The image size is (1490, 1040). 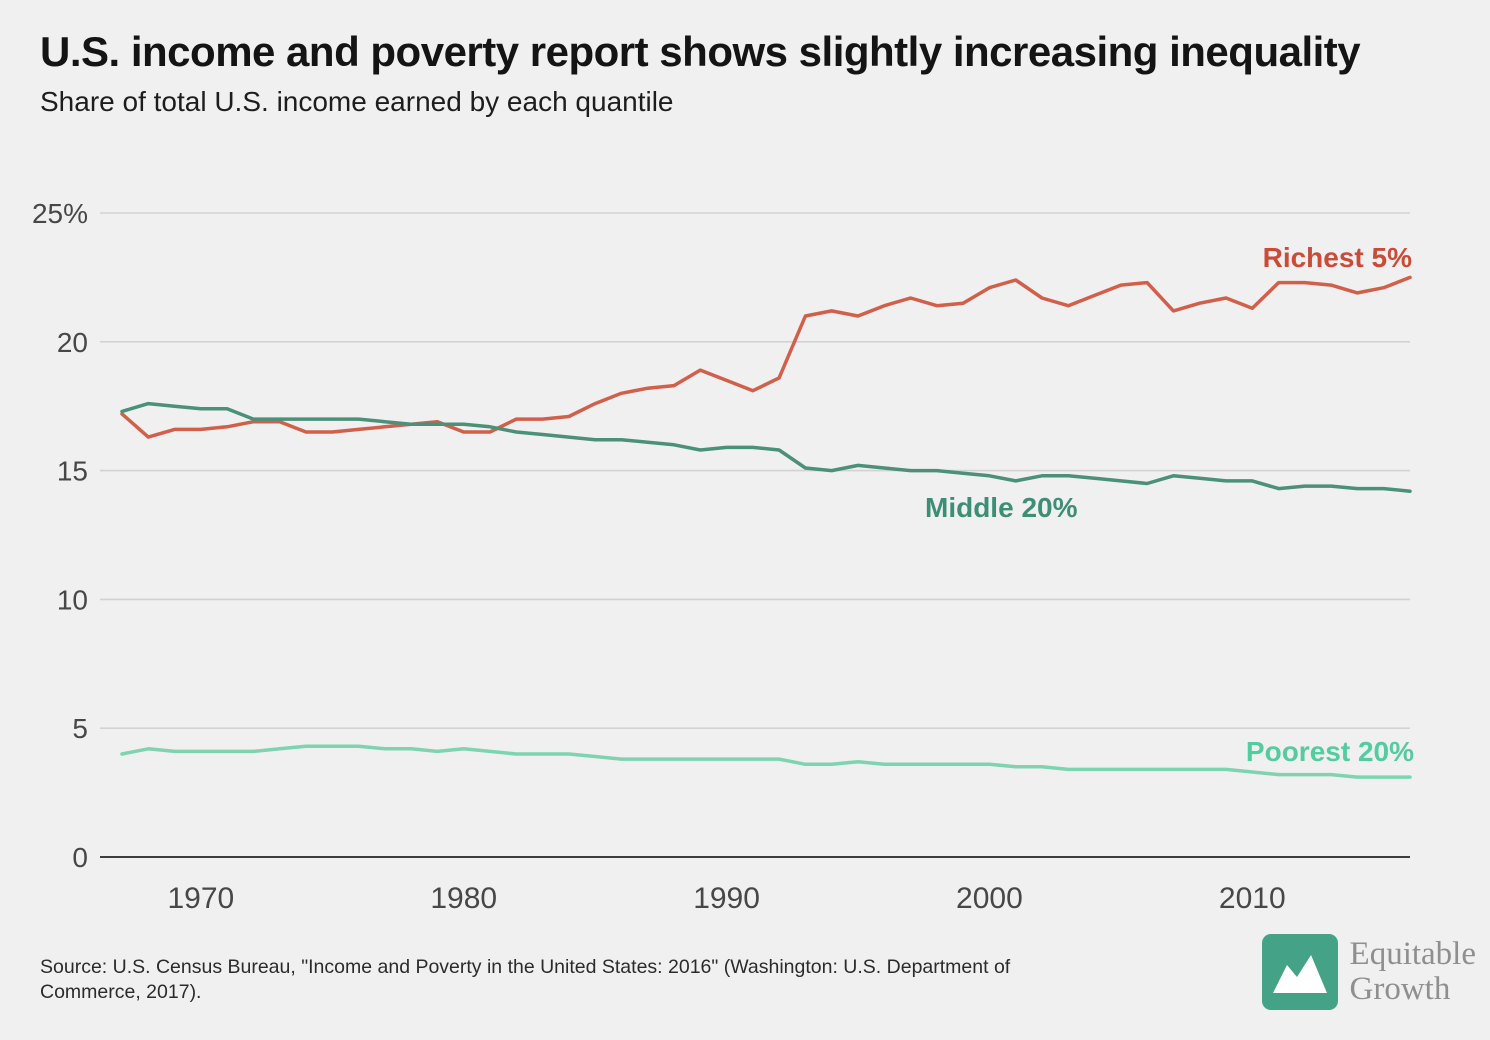 What do you see at coordinates (1400, 989) in the screenshot?
I see `logo-word-2: Growth` at bounding box center [1400, 989].